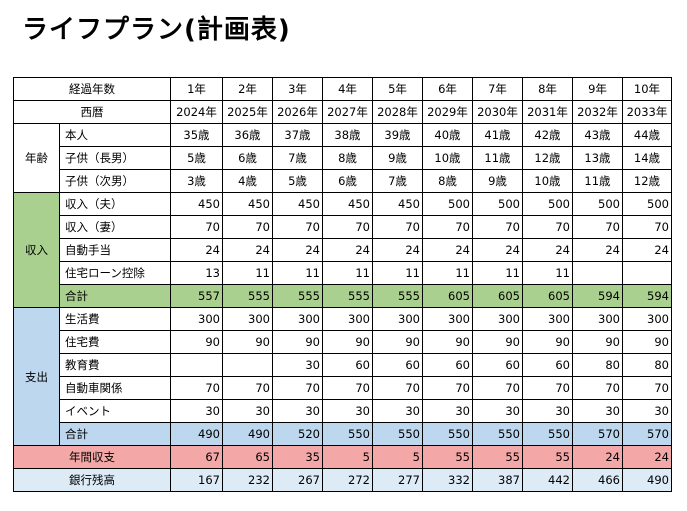 Image resolution: width=687 pixels, height=511 pixels. Describe the element at coordinates (347, 457) in the screenshot. I see `annual-cell: 5` at that location.